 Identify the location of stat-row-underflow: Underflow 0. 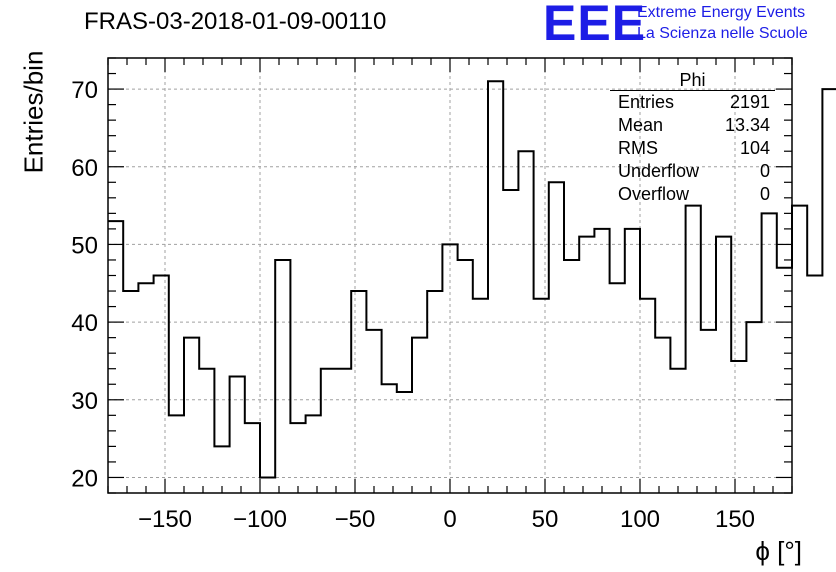
(692, 171).